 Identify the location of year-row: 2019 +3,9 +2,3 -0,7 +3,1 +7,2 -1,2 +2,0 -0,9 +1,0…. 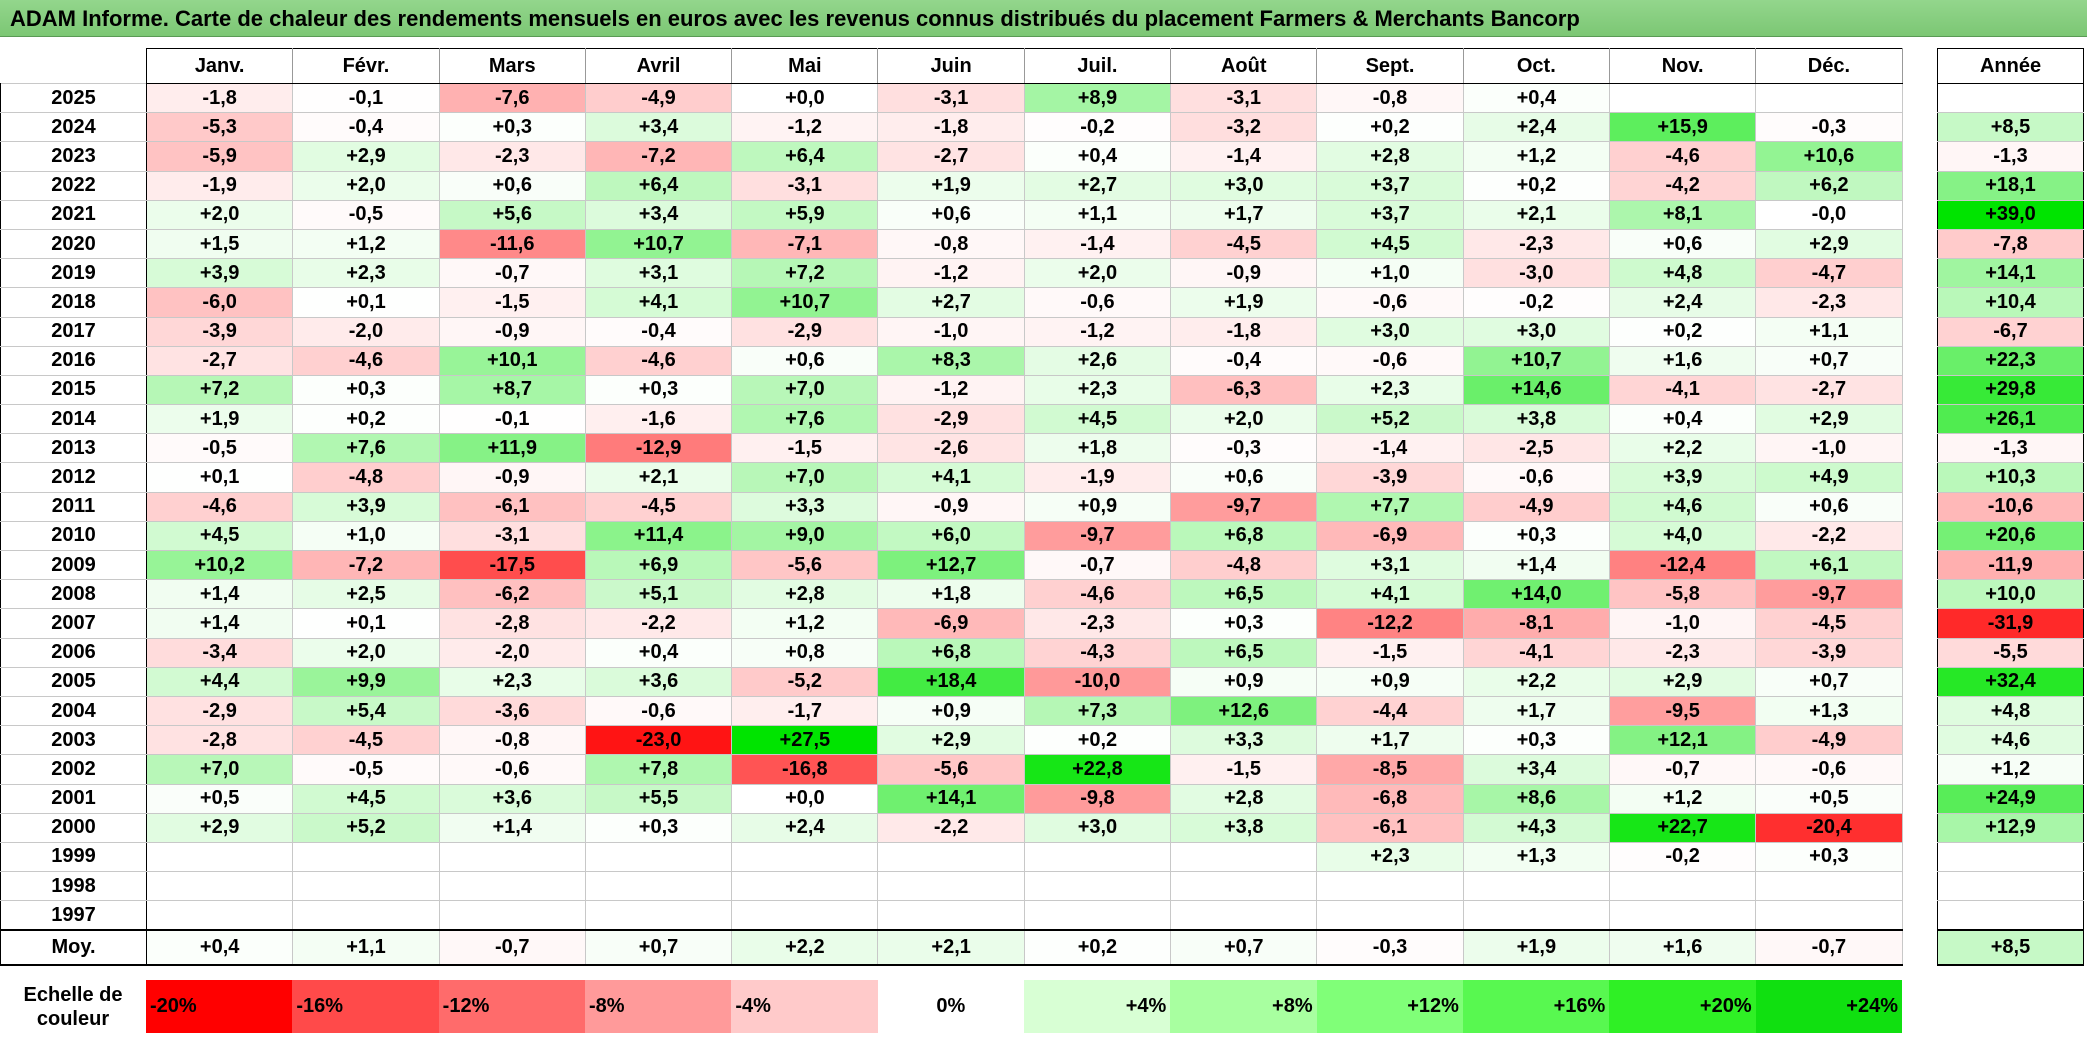
(951, 273).